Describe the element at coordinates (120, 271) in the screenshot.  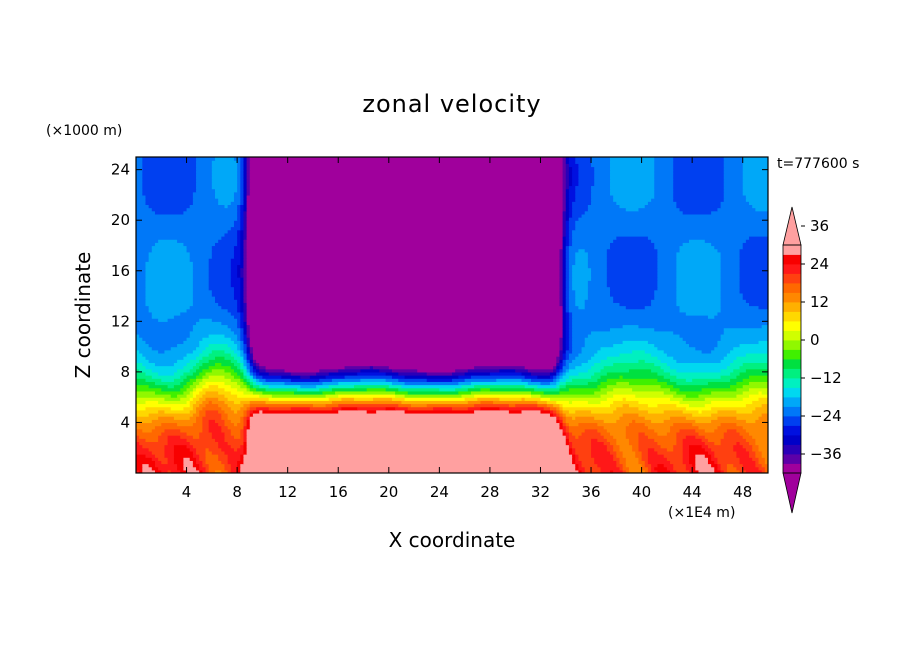
I see `y-tick-label: 16` at that location.